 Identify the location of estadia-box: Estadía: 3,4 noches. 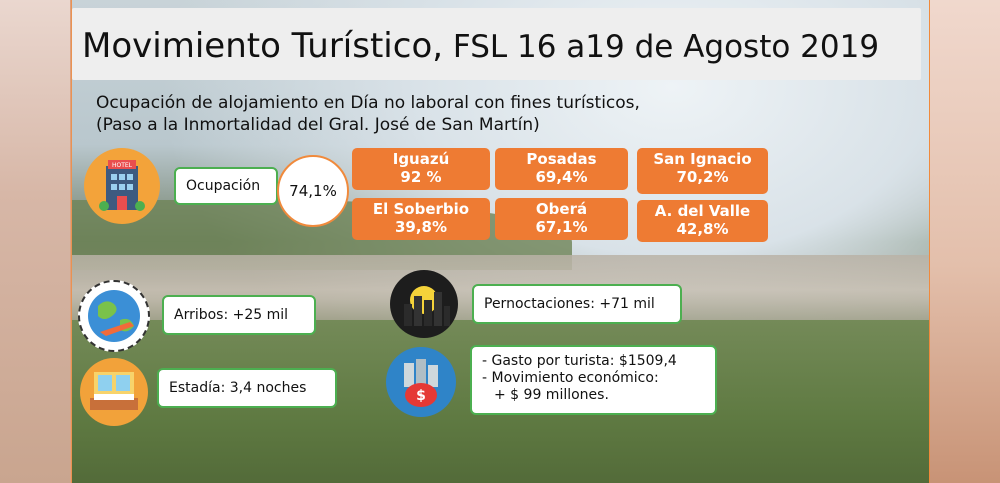
(247, 388).